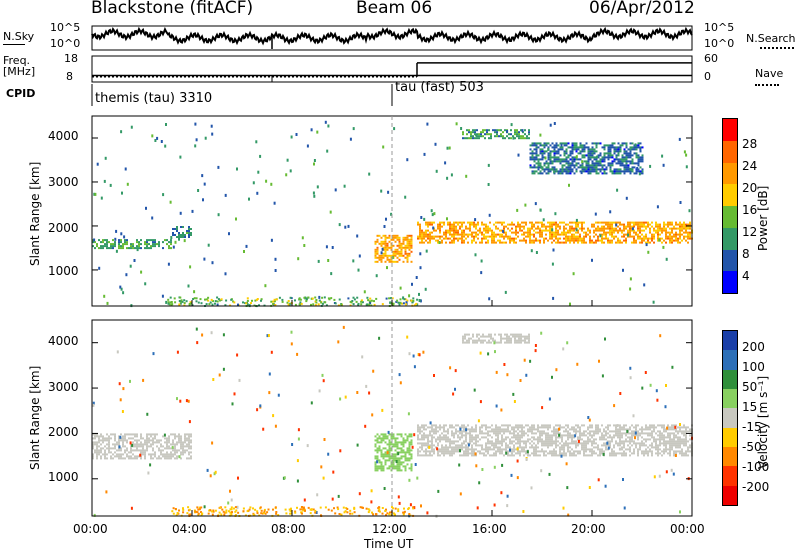  I want to click on velocity-cb-tick-100: 100, so click(753, 367).